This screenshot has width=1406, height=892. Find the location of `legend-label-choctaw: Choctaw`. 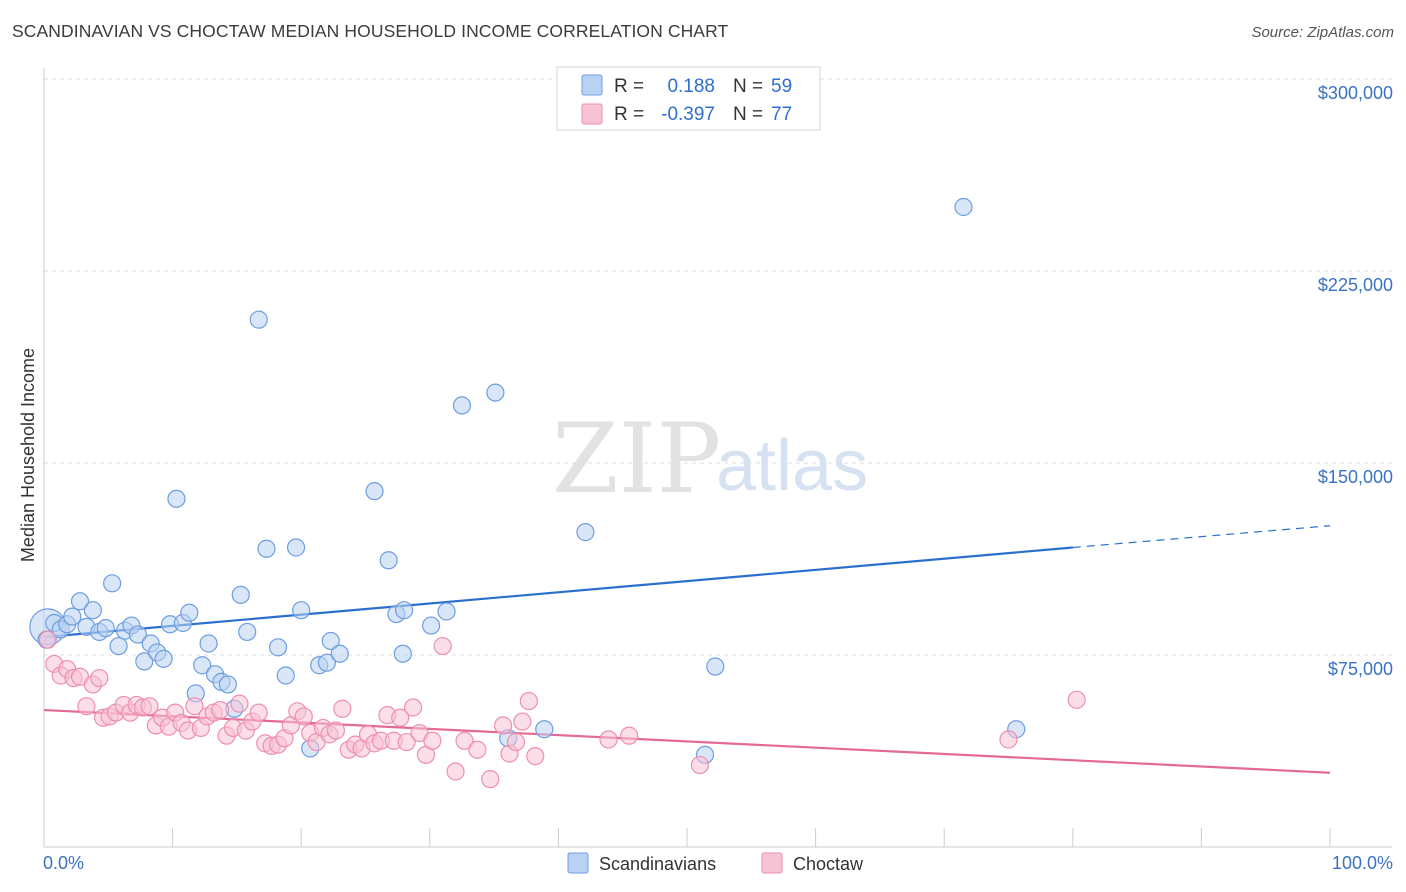

legend-label-choctaw: Choctaw is located at coordinates (828, 864).